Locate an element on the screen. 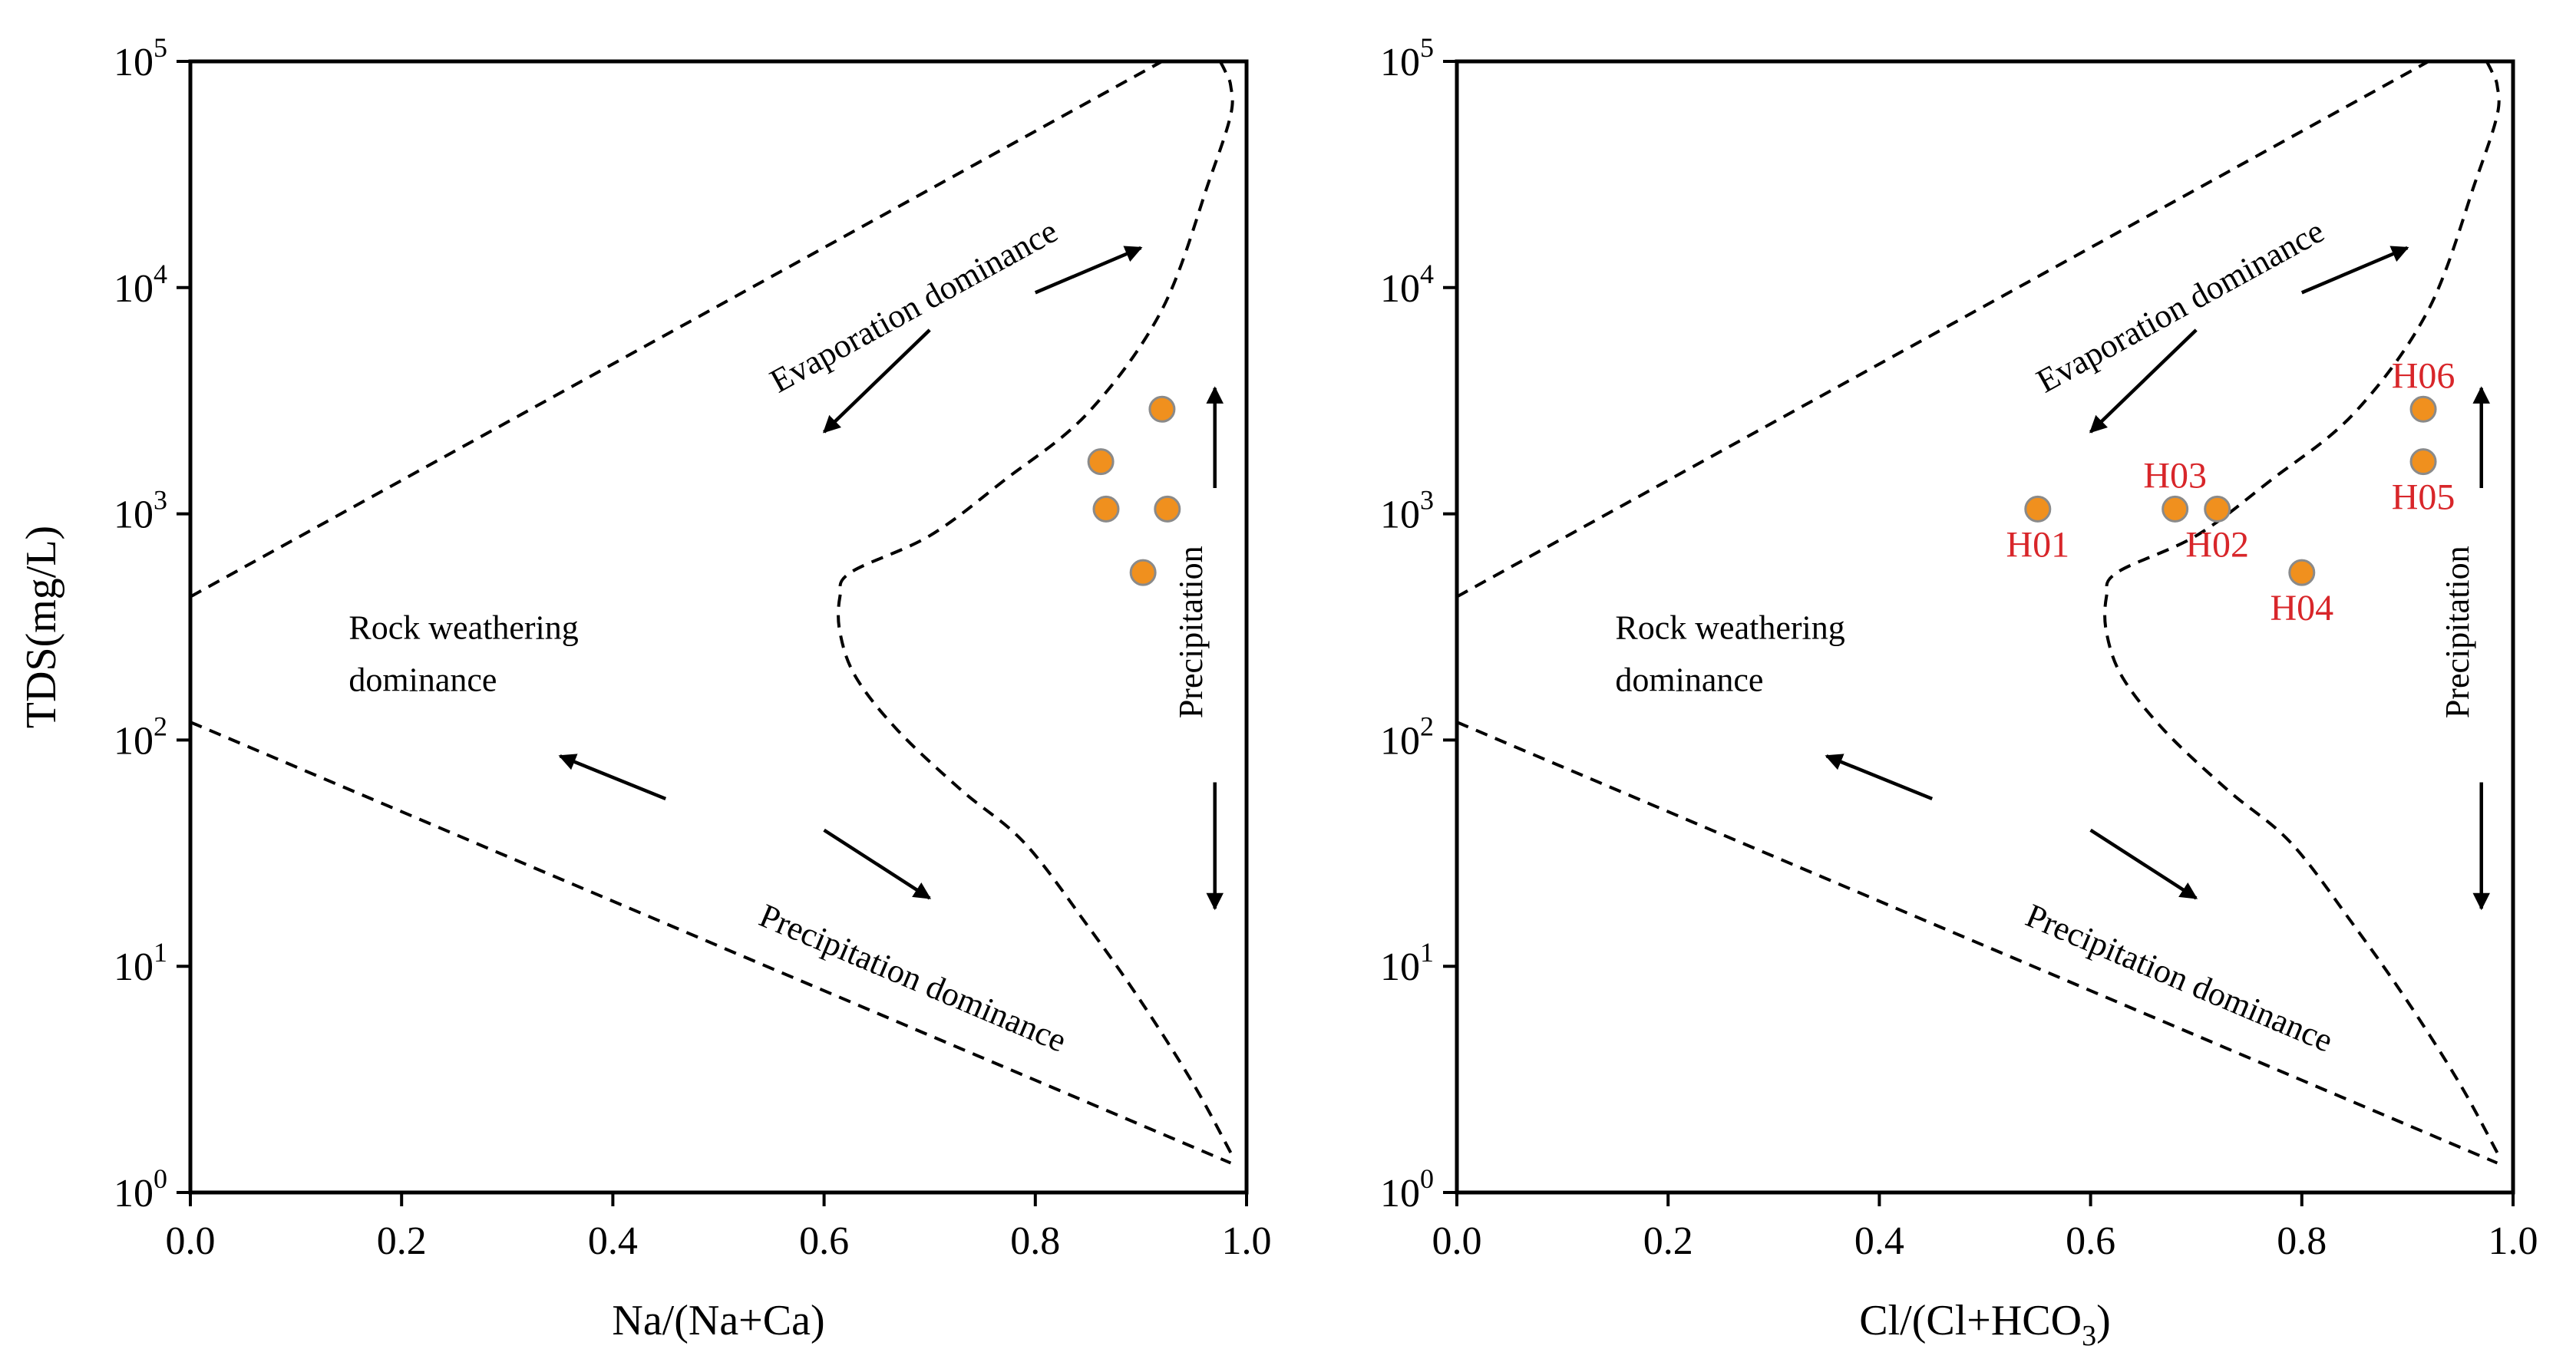 The height and width of the screenshot is (1359, 2576). data-point-label: H02 is located at coordinates (2217, 544).